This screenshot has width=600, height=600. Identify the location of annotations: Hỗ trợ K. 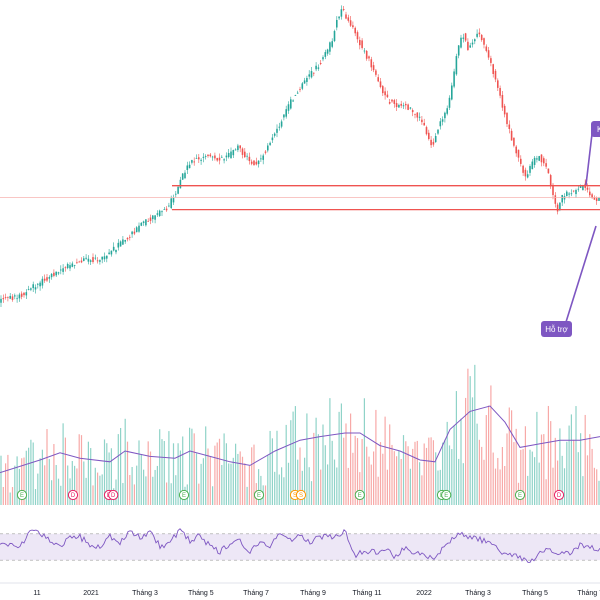
(570, 229).